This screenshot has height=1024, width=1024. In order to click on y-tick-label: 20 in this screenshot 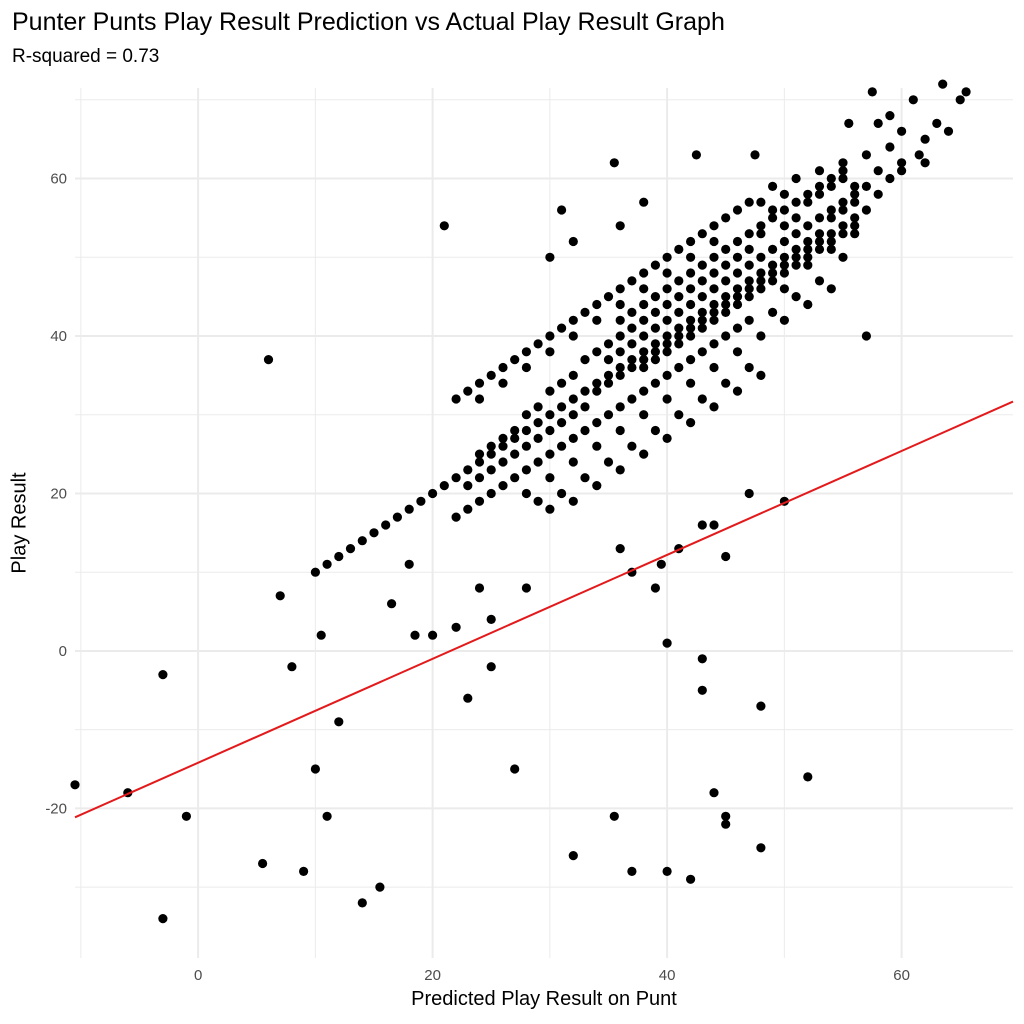, I will do `click(58, 493)`.